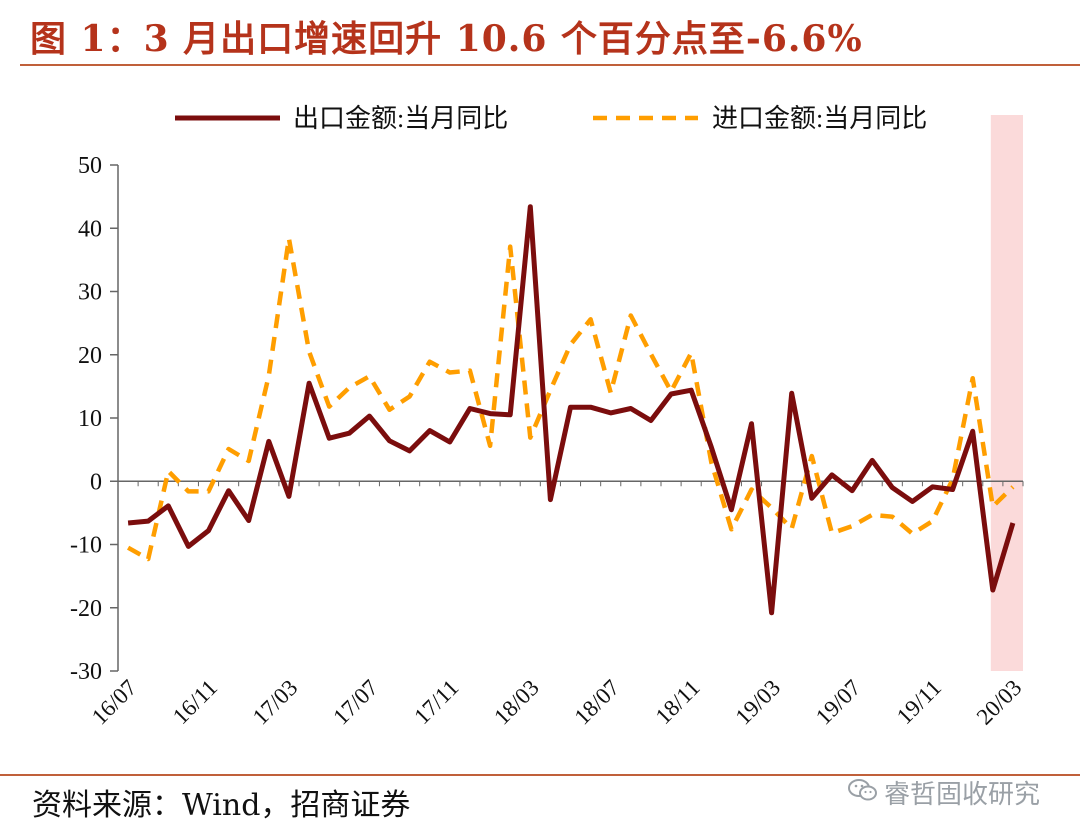 The height and width of the screenshot is (836, 1080). I want to click on x-tick-label: 18/03, so click(516, 702).